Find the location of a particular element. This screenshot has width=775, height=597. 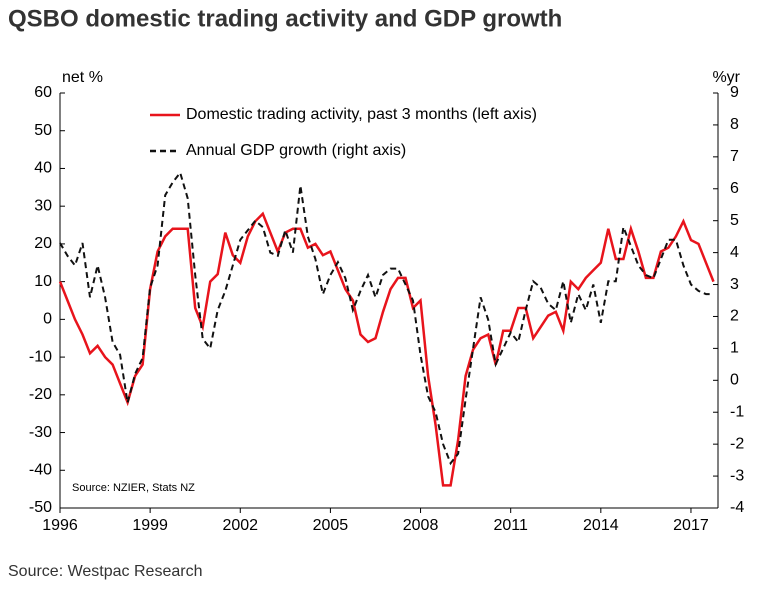

y2-tick-label: 0 is located at coordinates (734, 380).